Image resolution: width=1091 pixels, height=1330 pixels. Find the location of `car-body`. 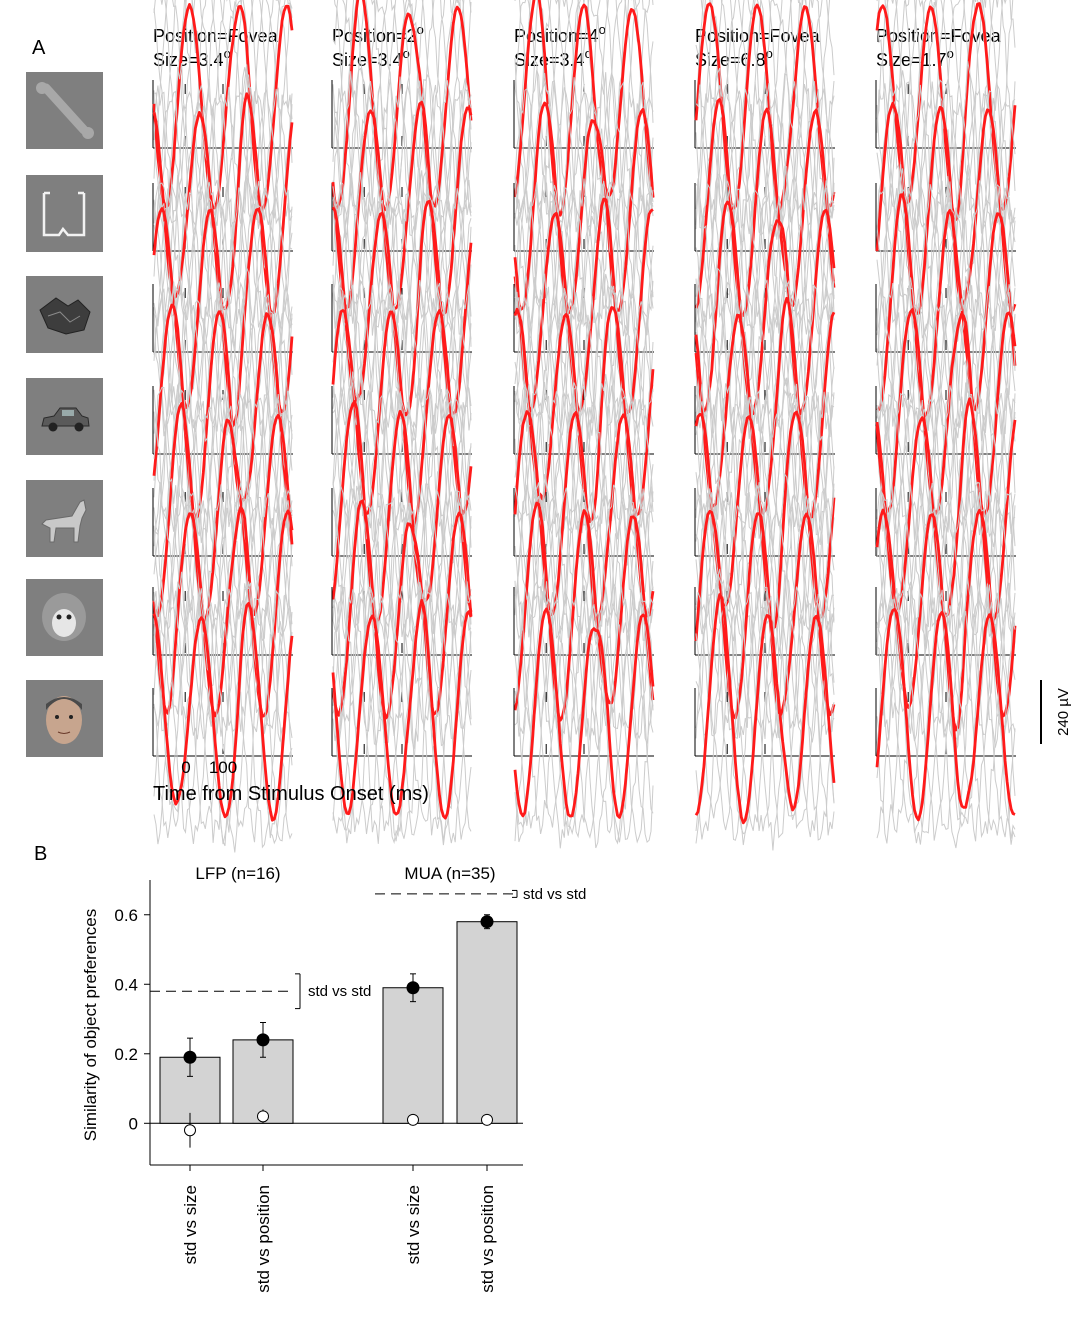

car-body is located at coordinates (65, 417).